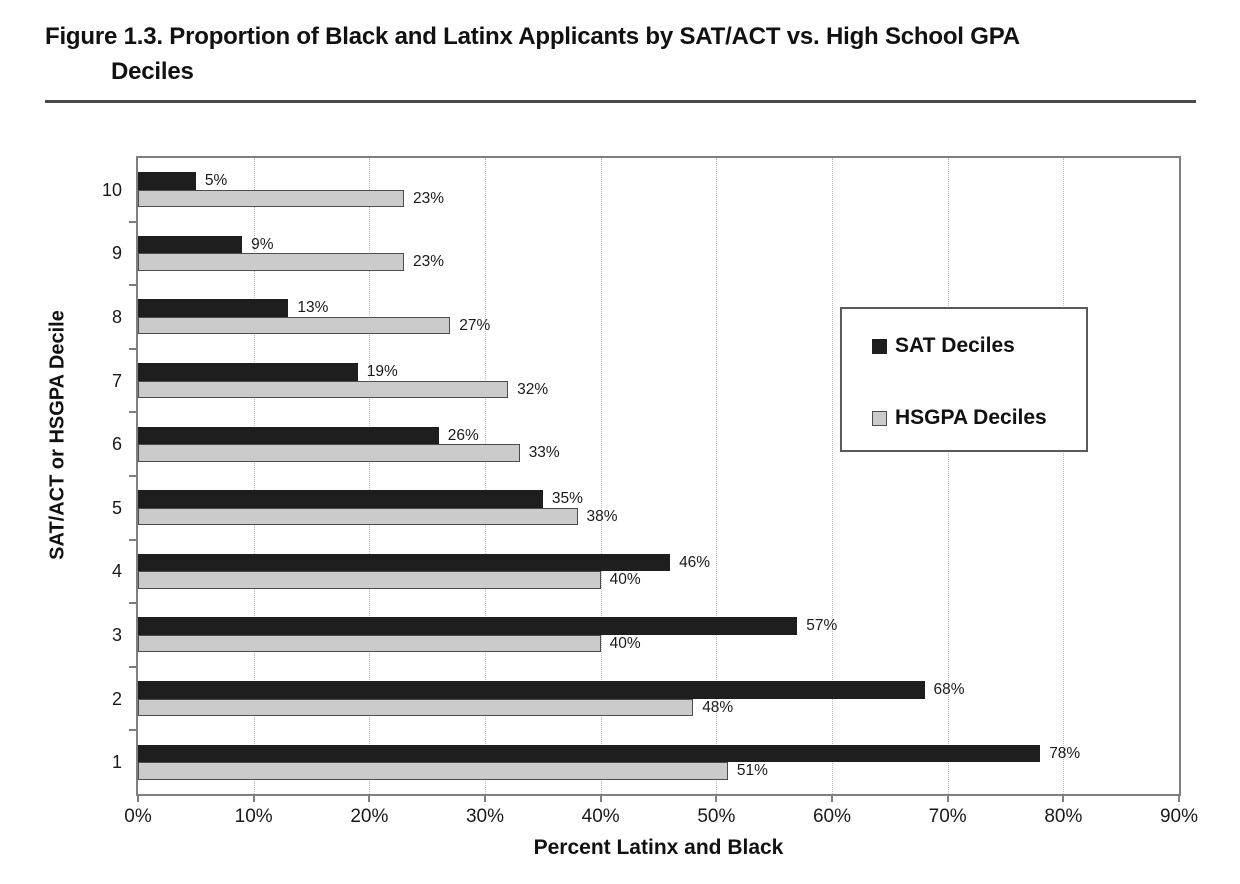 The width and height of the screenshot is (1240, 884). I want to click on decile-row: 3 57% 40%, so click(645, 635).